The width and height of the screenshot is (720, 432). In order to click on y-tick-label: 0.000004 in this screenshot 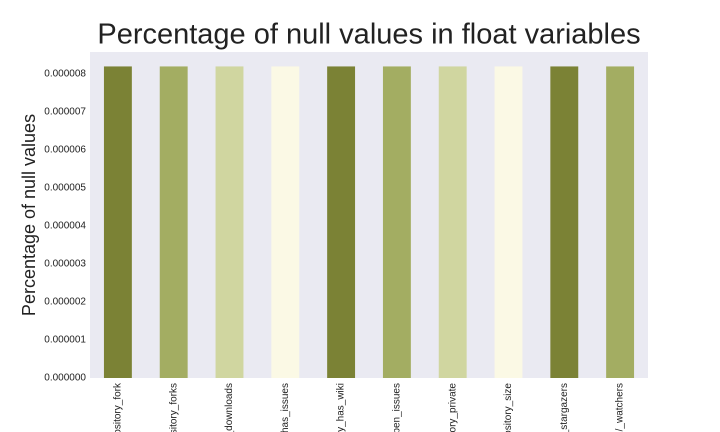, I will do `click(65, 226)`.